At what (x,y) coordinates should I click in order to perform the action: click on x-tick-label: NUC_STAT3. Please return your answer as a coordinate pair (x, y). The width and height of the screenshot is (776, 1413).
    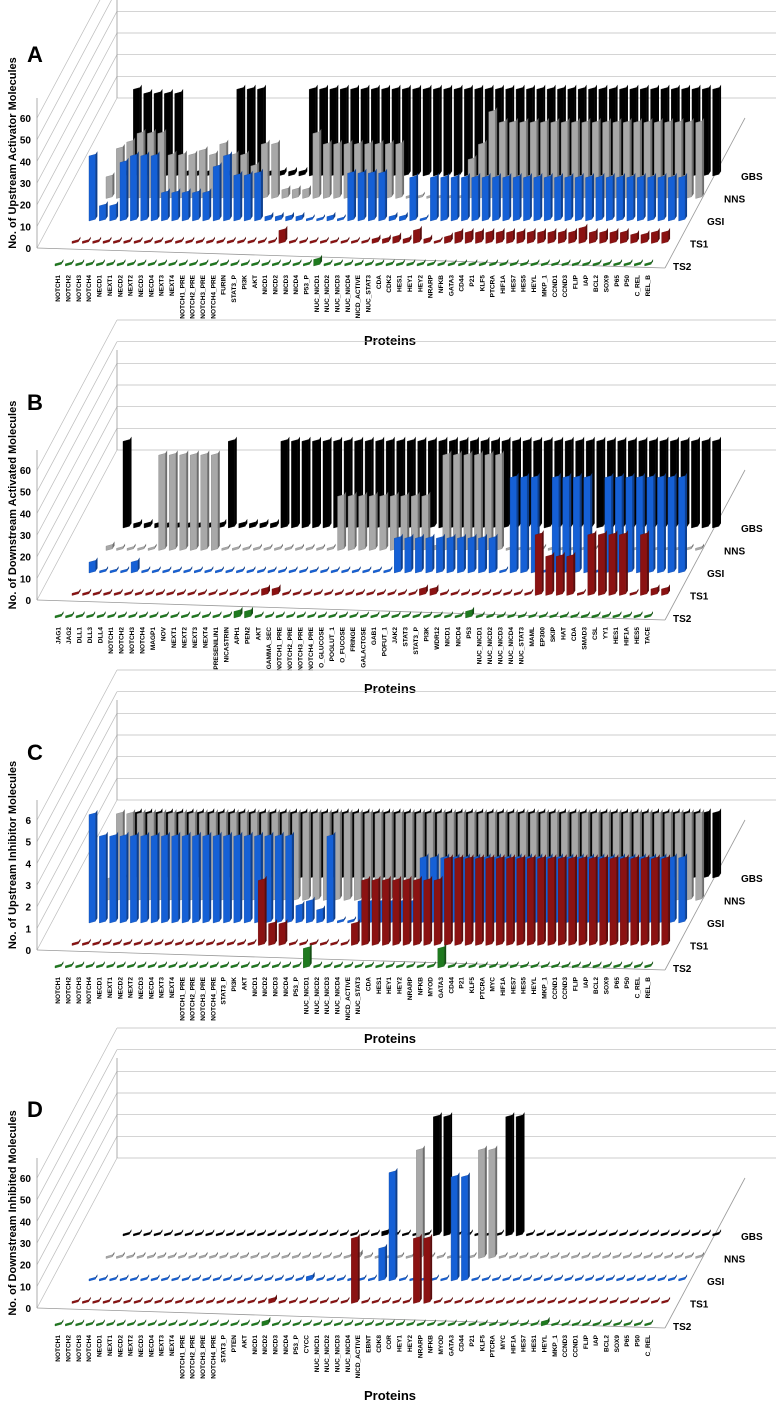
    Looking at the image, I should click on (521, 646).